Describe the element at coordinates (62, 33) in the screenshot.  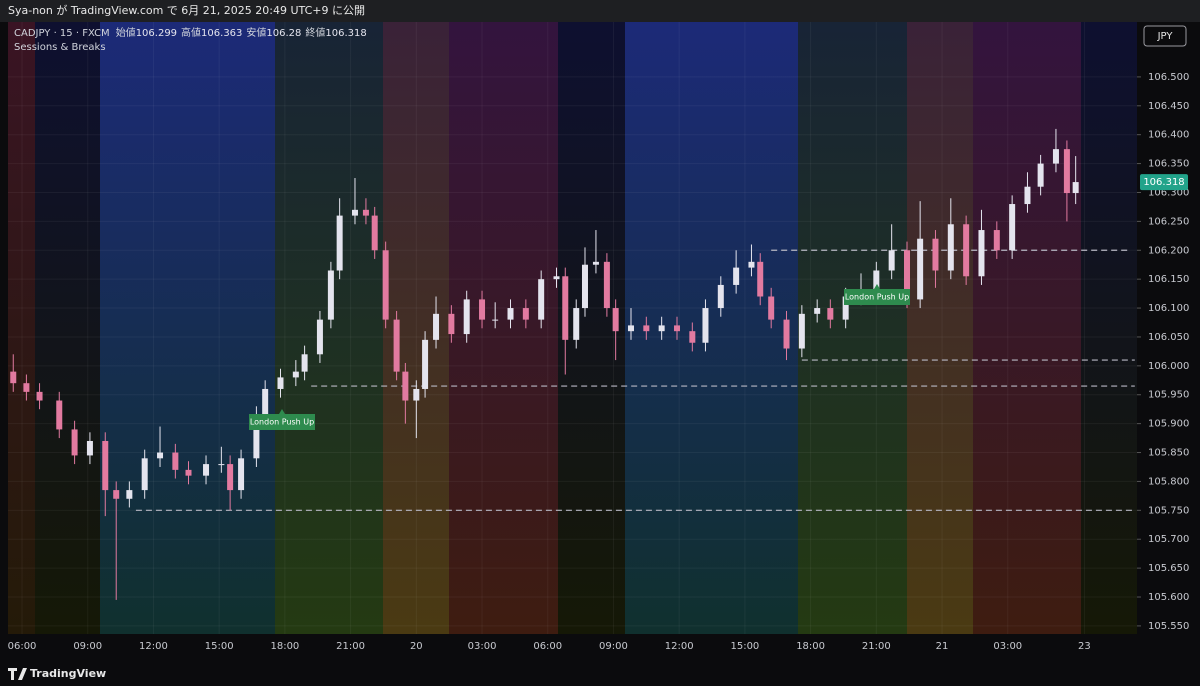
I see `symbol: CADJPY · 15 · FXCM` at that location.